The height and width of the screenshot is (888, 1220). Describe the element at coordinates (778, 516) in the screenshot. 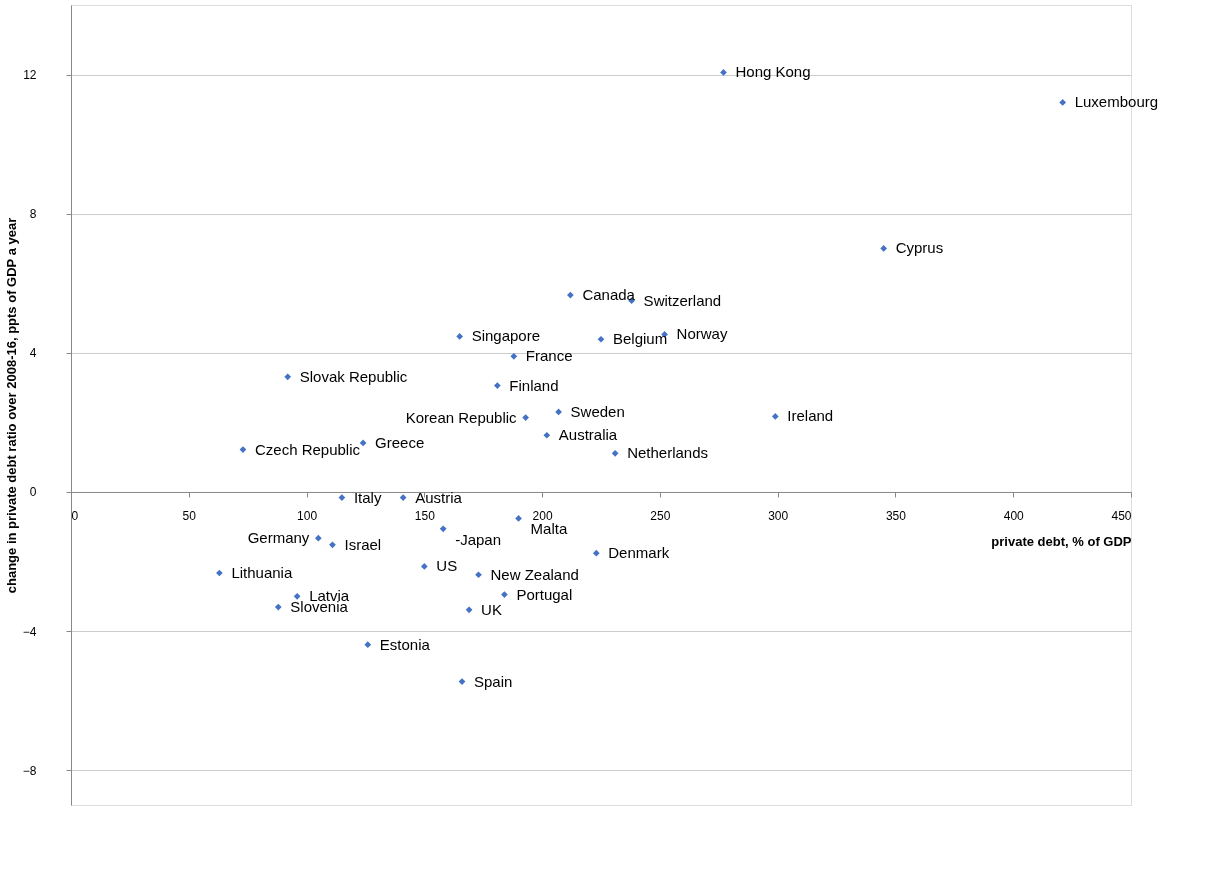

I see `x-tick-label: 300` at that location.